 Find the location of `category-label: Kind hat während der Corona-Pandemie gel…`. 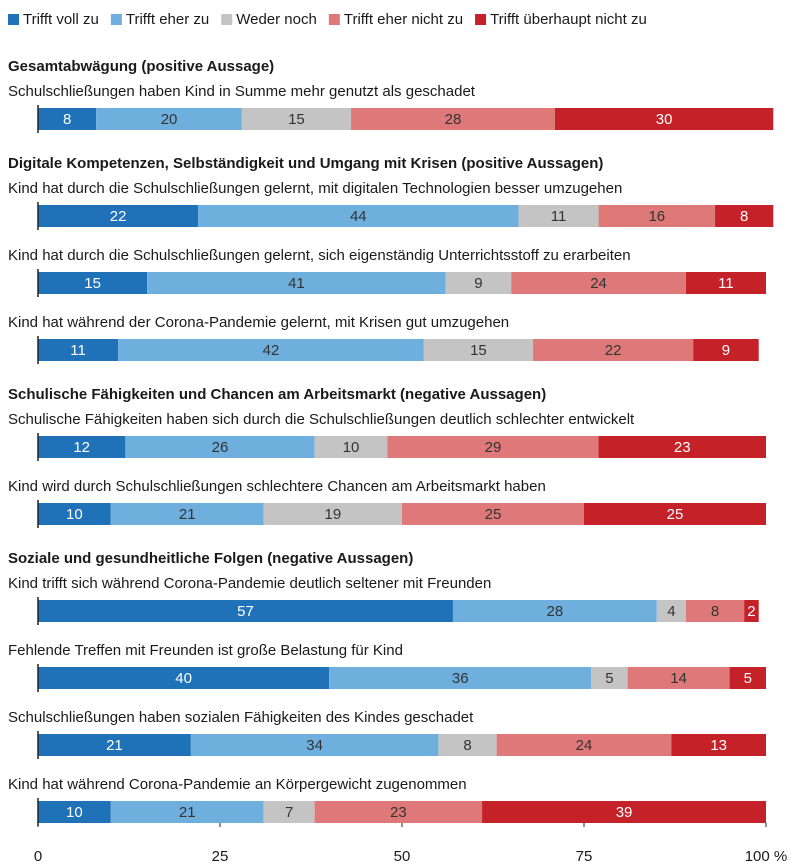

category-label: Kind hat während der Corona-Pandemie gel… is located at coordinates (258, 322).